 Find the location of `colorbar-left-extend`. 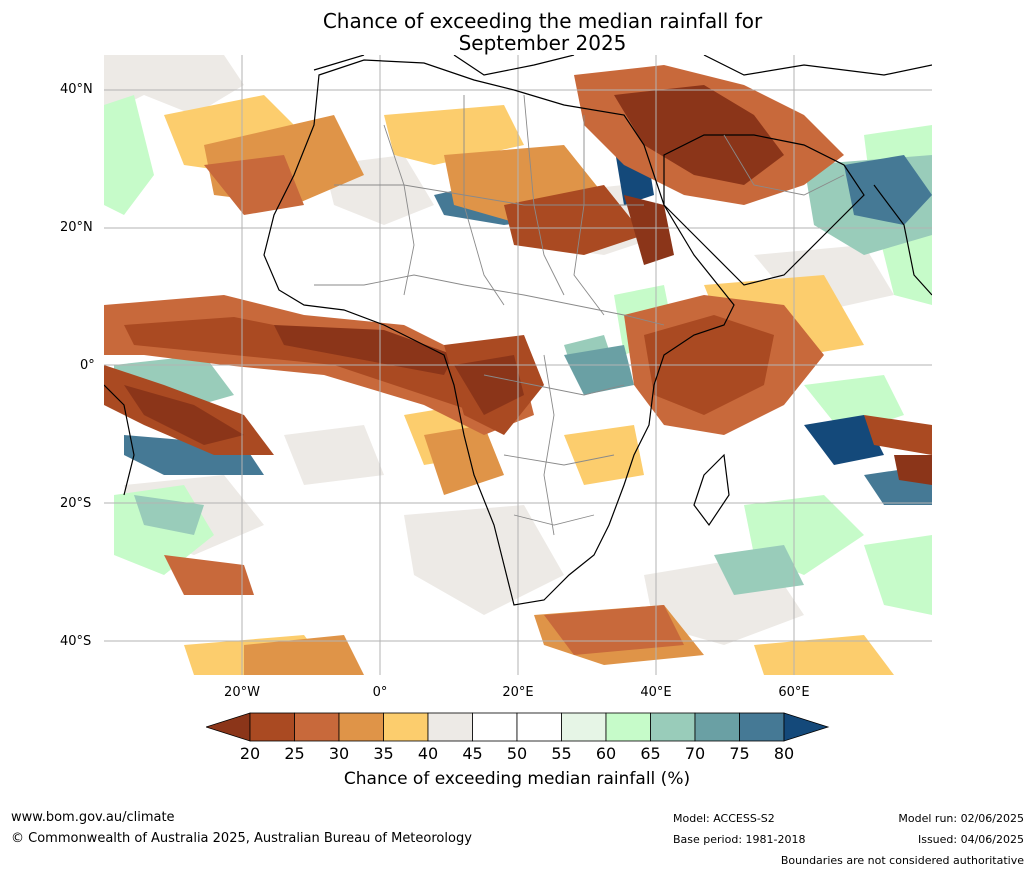

colorbar-left-extend is located at coordinates (228, 727).